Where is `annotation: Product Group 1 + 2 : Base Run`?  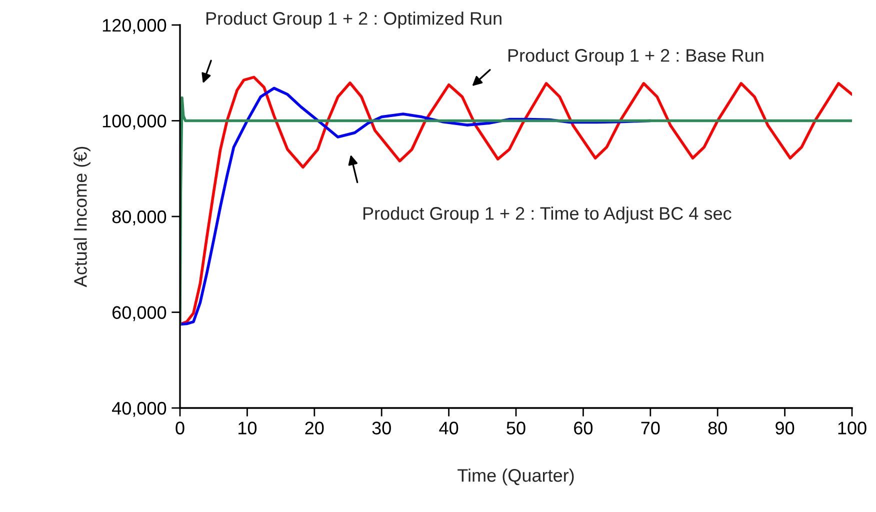
annotation: Product Group 1 + 2 : Base Run is located at coordinates (636, 57).